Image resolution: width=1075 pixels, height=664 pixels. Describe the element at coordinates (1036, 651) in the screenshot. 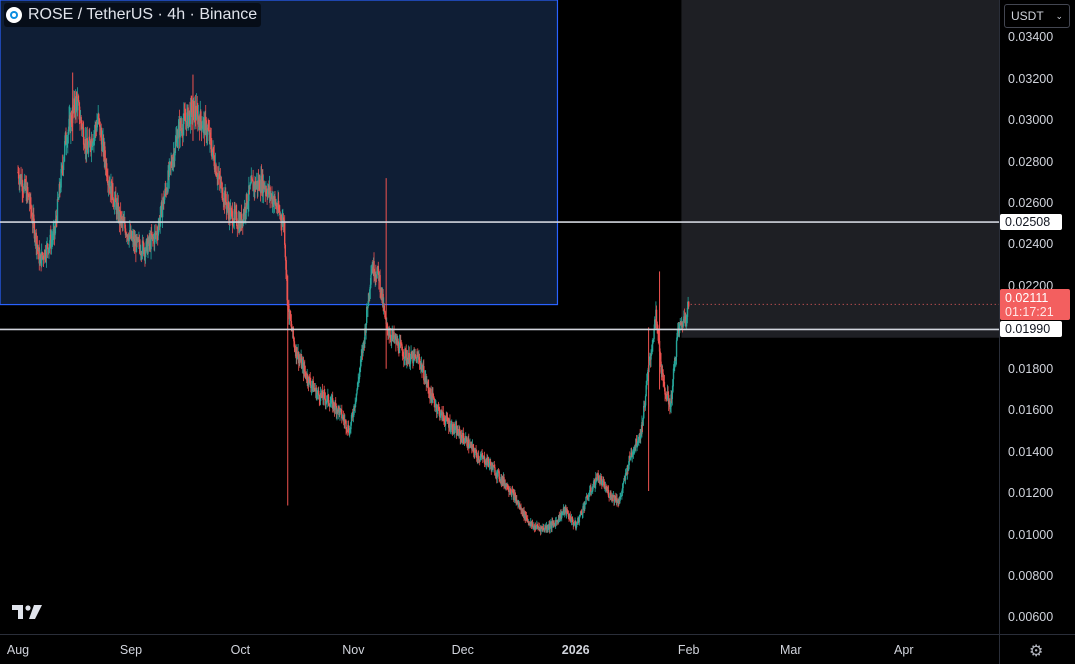

I see `settings-gear-icon: ⚙` at that location.